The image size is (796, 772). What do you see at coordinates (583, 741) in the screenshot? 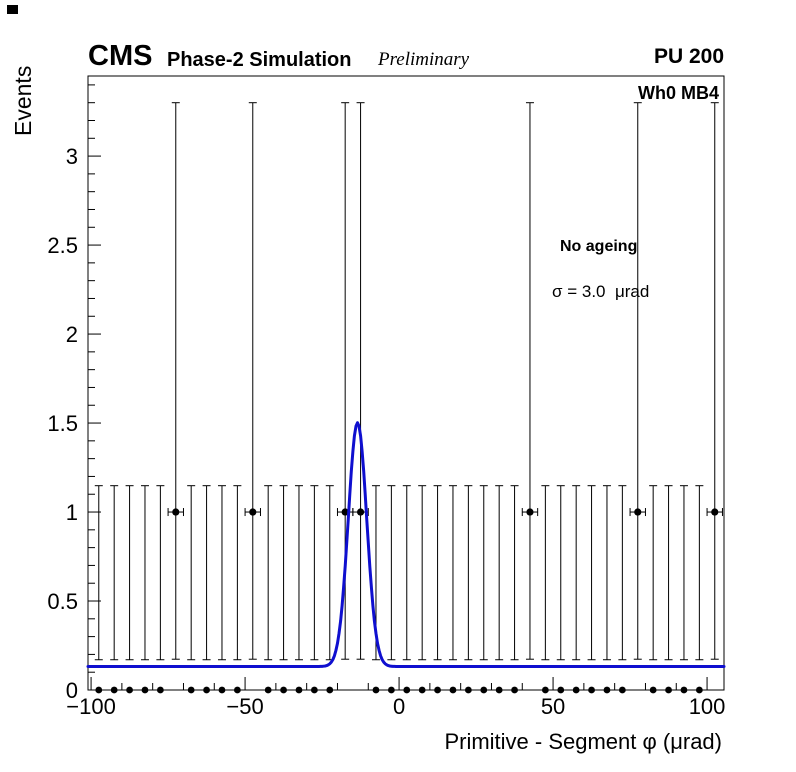
I see `x-axis-title: Primitive - Segment φ (μrad)` at bounding box center [583, 741].